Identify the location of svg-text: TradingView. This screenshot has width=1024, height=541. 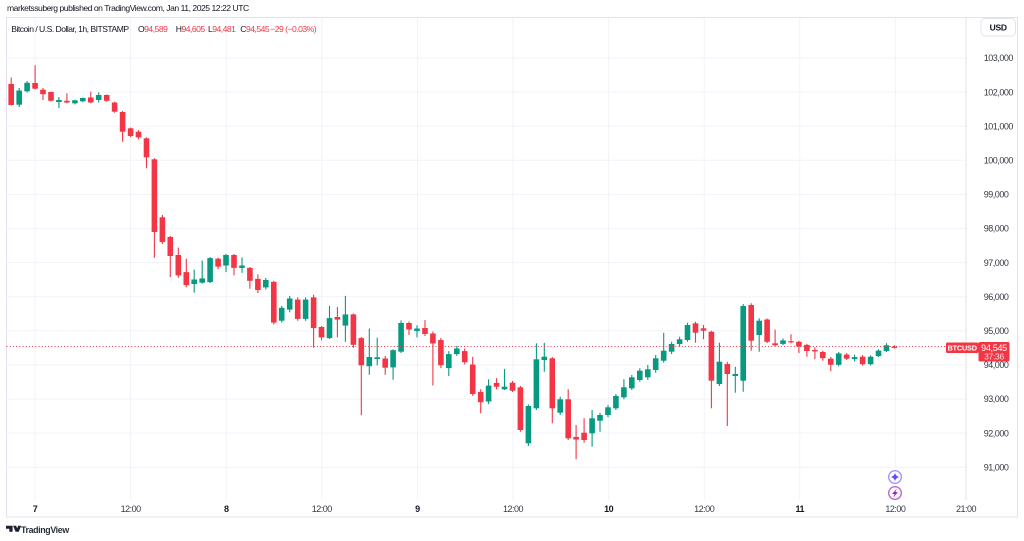
(45, 530).